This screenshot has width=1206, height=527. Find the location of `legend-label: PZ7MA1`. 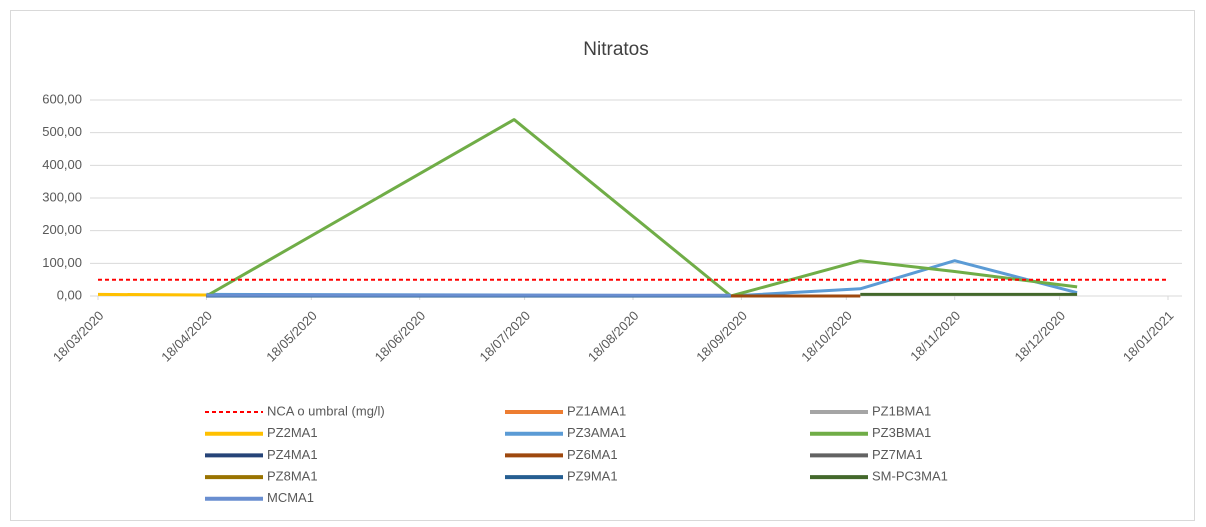

legend-label: PZ7MA1 is located at coordinates (897, 454).